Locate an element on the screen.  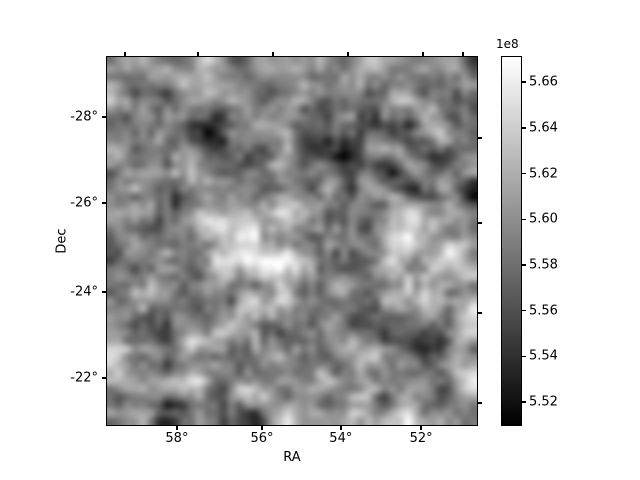
colorbar-tick-label: 5.66 is located at coordinates (543, 82).